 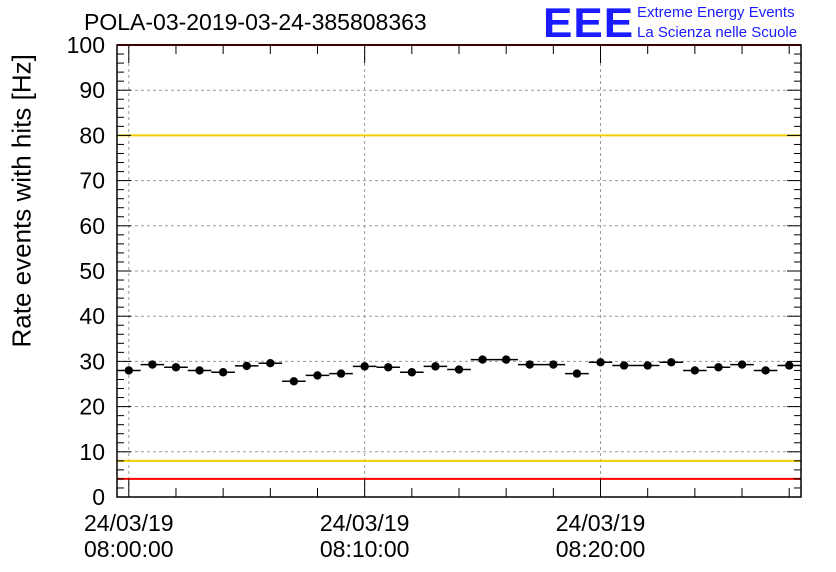 What do you see at coordinates (92, 90) in the screenshot?
I see `y-tick-label: 90` at bounding box center [92, 90].